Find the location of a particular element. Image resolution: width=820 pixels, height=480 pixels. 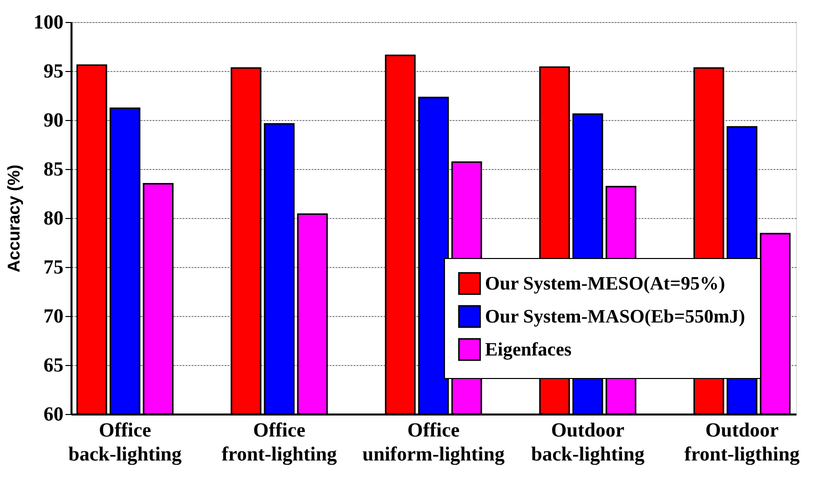

y-tick-label: 75 is located at coordinates (54, 267).